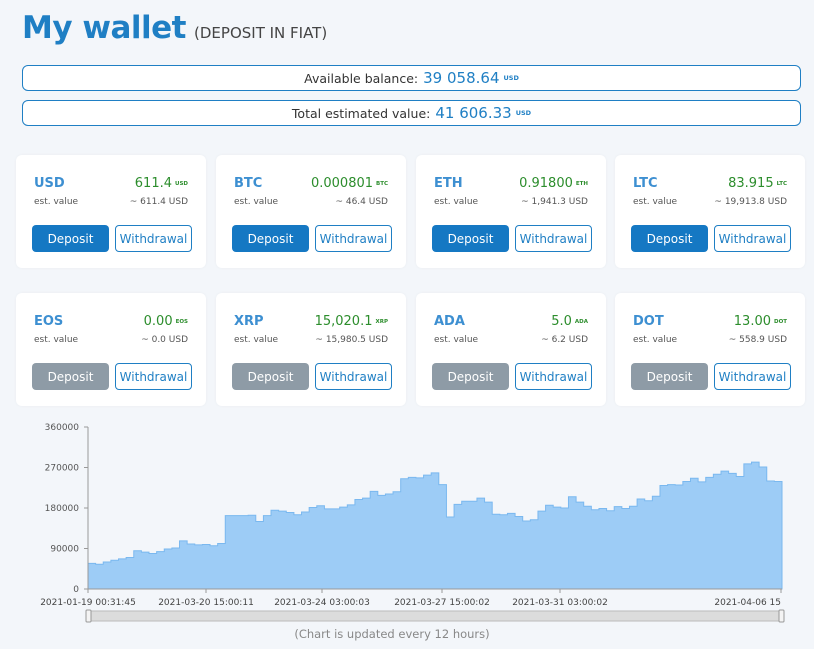  I want to click on currency-amount: 0.91800 ETH, so click(553, 183).